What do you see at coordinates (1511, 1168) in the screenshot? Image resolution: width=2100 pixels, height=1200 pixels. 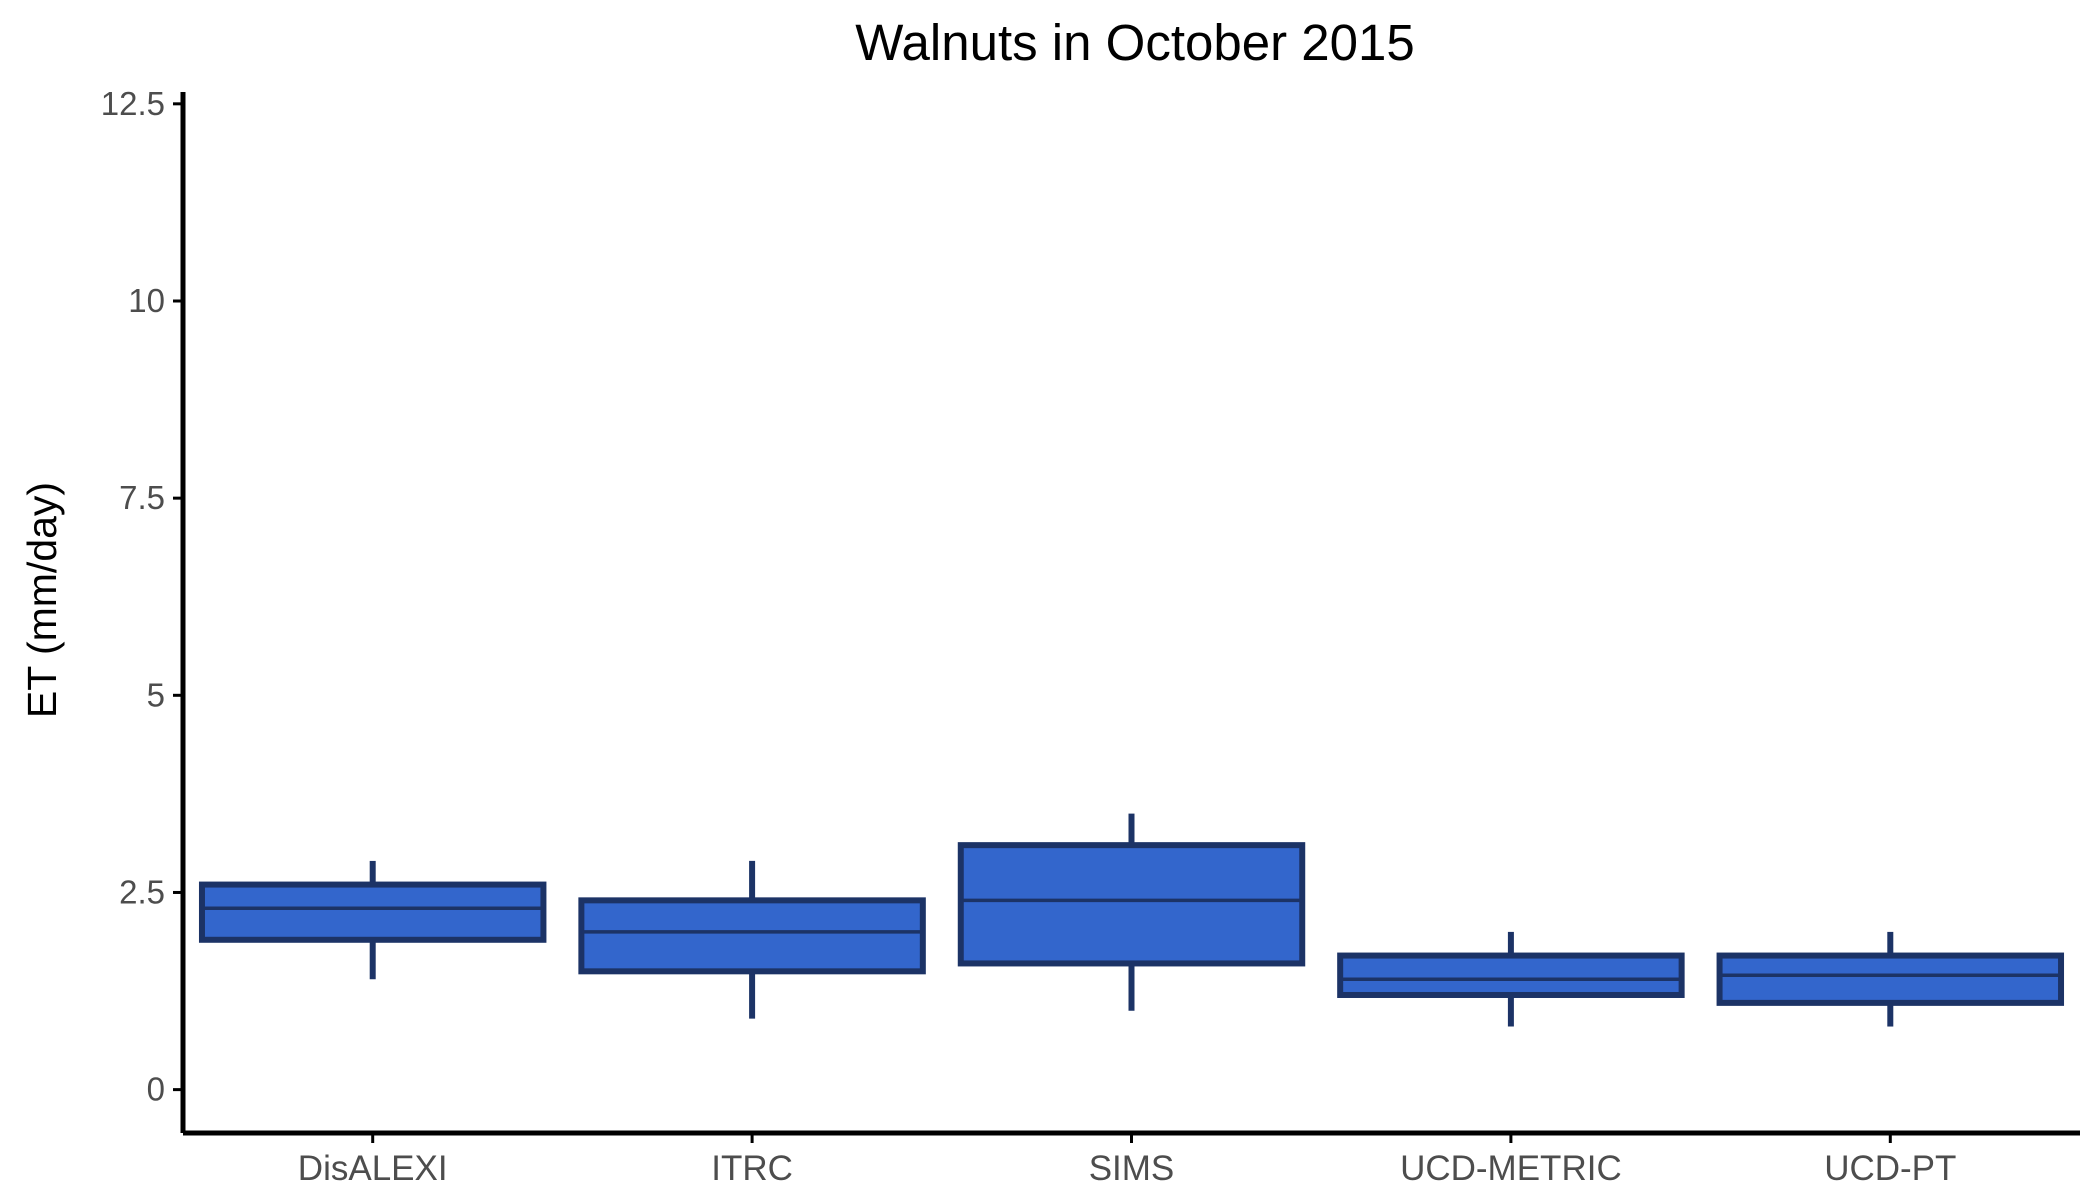 I see `x-tick-label: UCD-METRIC` at bounding box center [1511, 1168].